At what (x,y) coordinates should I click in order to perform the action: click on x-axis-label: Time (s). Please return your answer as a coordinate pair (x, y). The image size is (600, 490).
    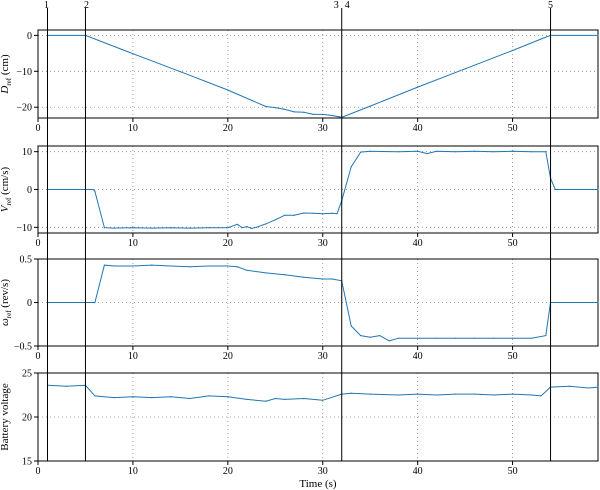
    Looking at the image, I should click on (318, 484).